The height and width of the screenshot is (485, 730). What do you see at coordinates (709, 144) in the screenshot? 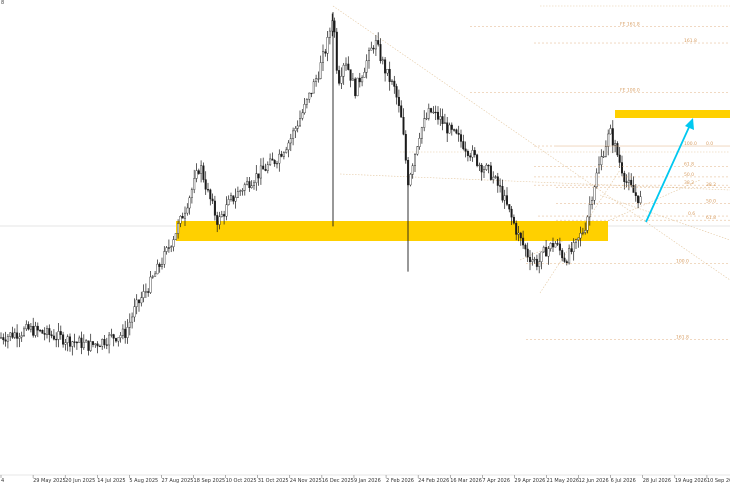
I see `fib-label: 0.0` at bounding box center [709, 144].